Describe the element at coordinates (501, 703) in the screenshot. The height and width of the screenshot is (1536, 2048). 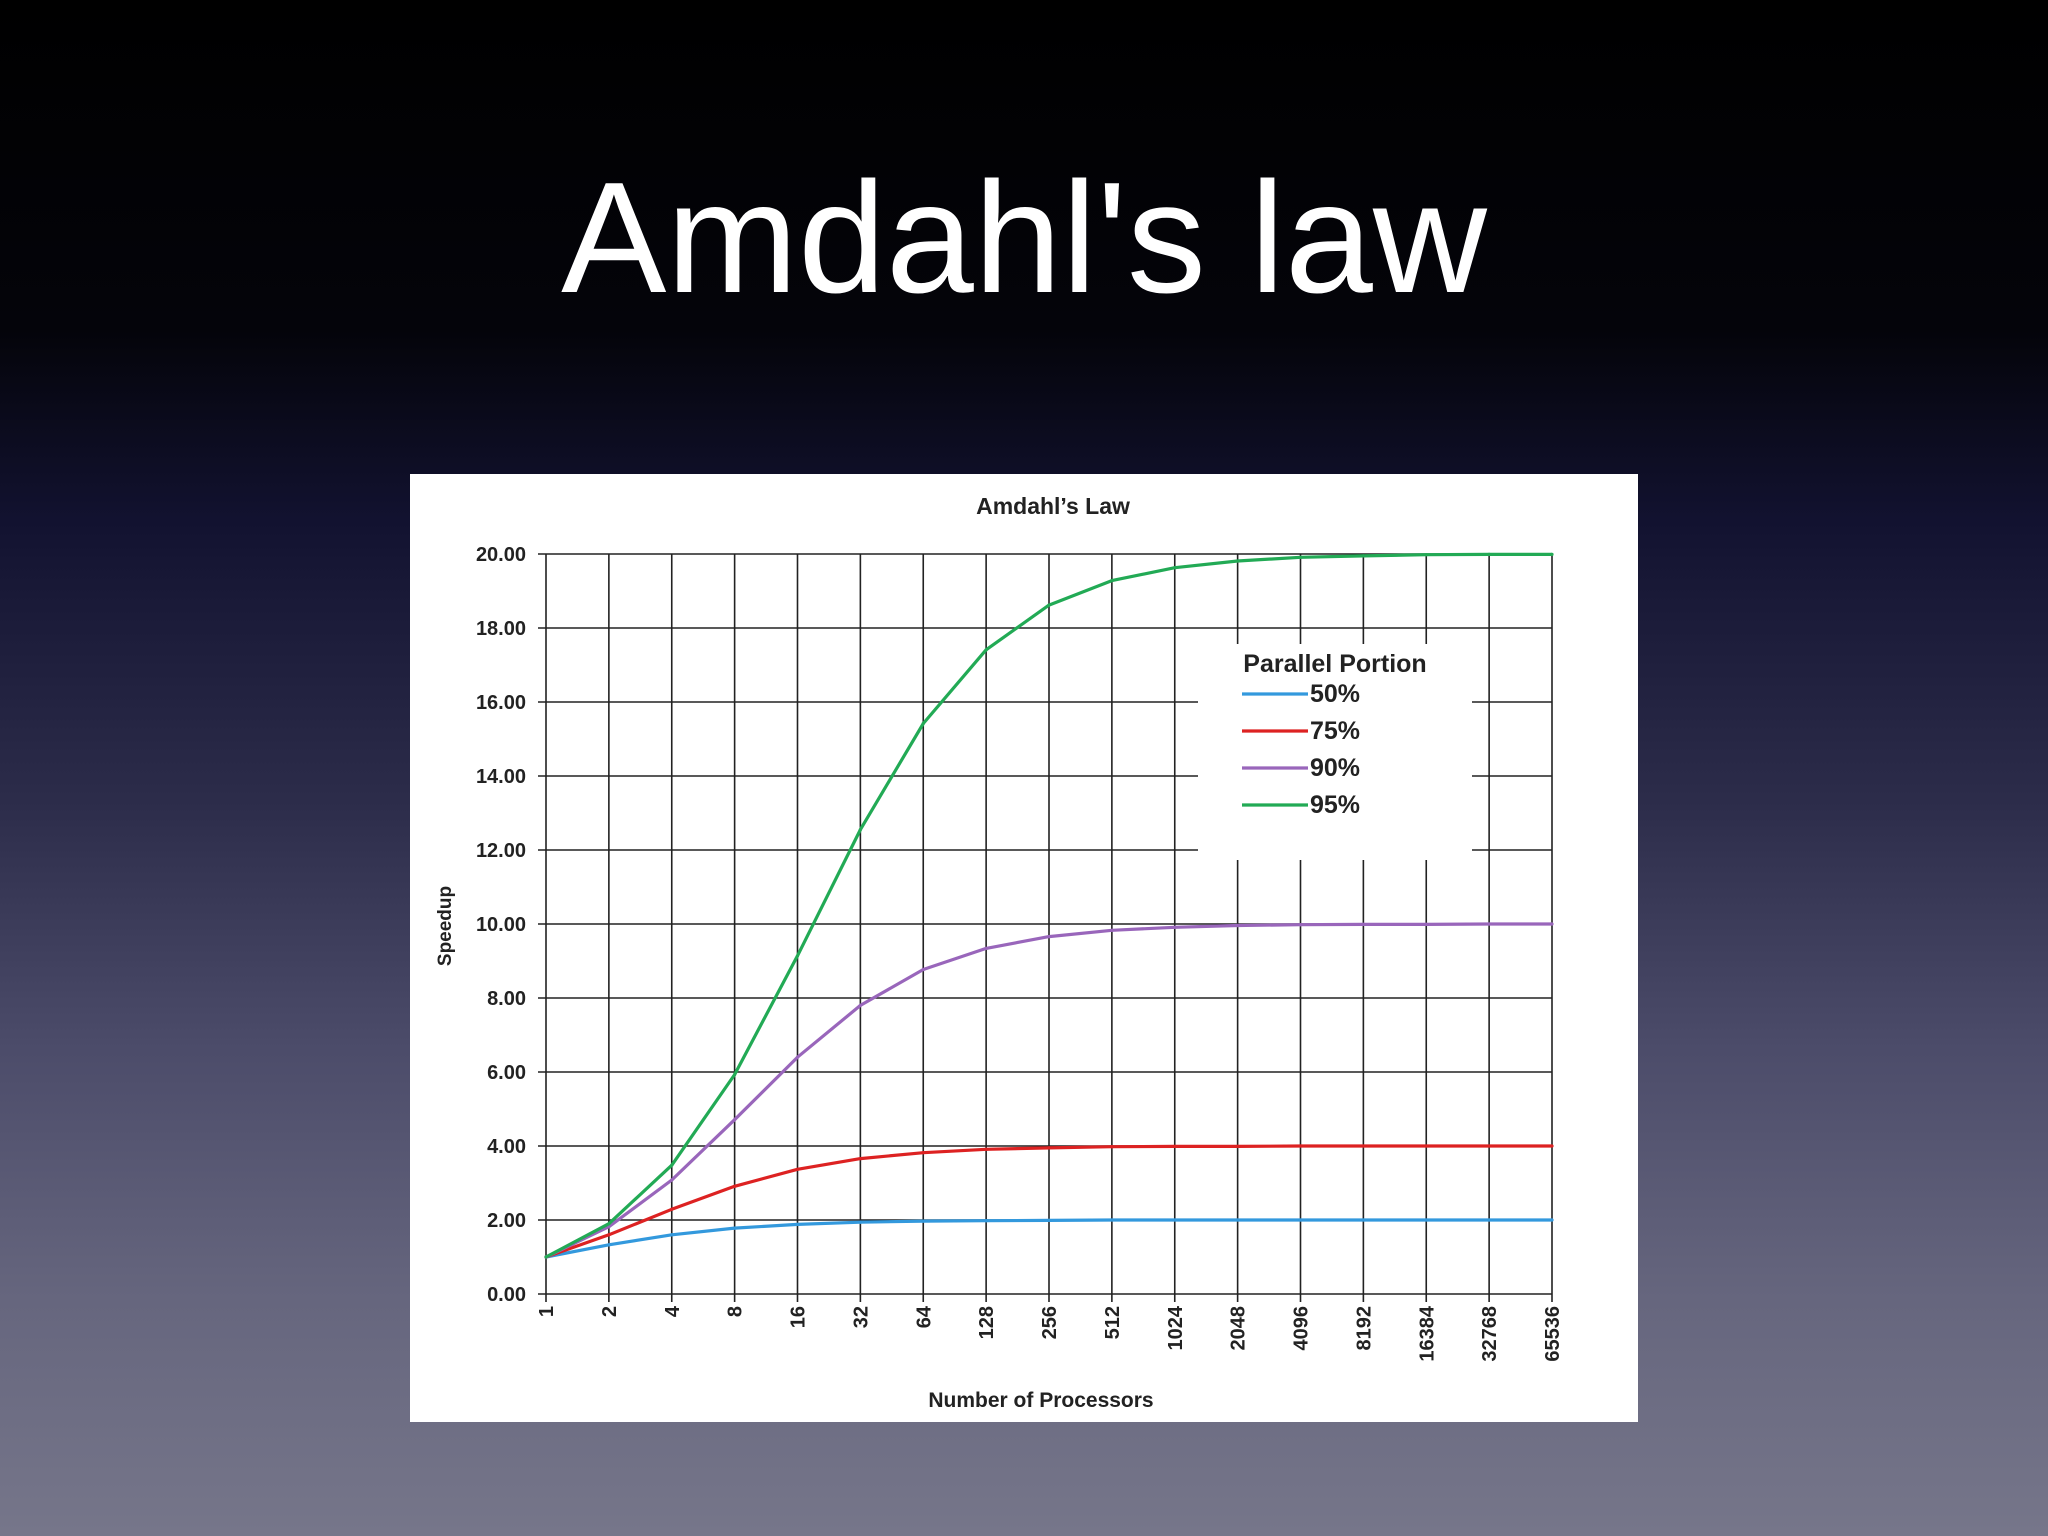
I see `y-tick-label: 16.00` at that location.